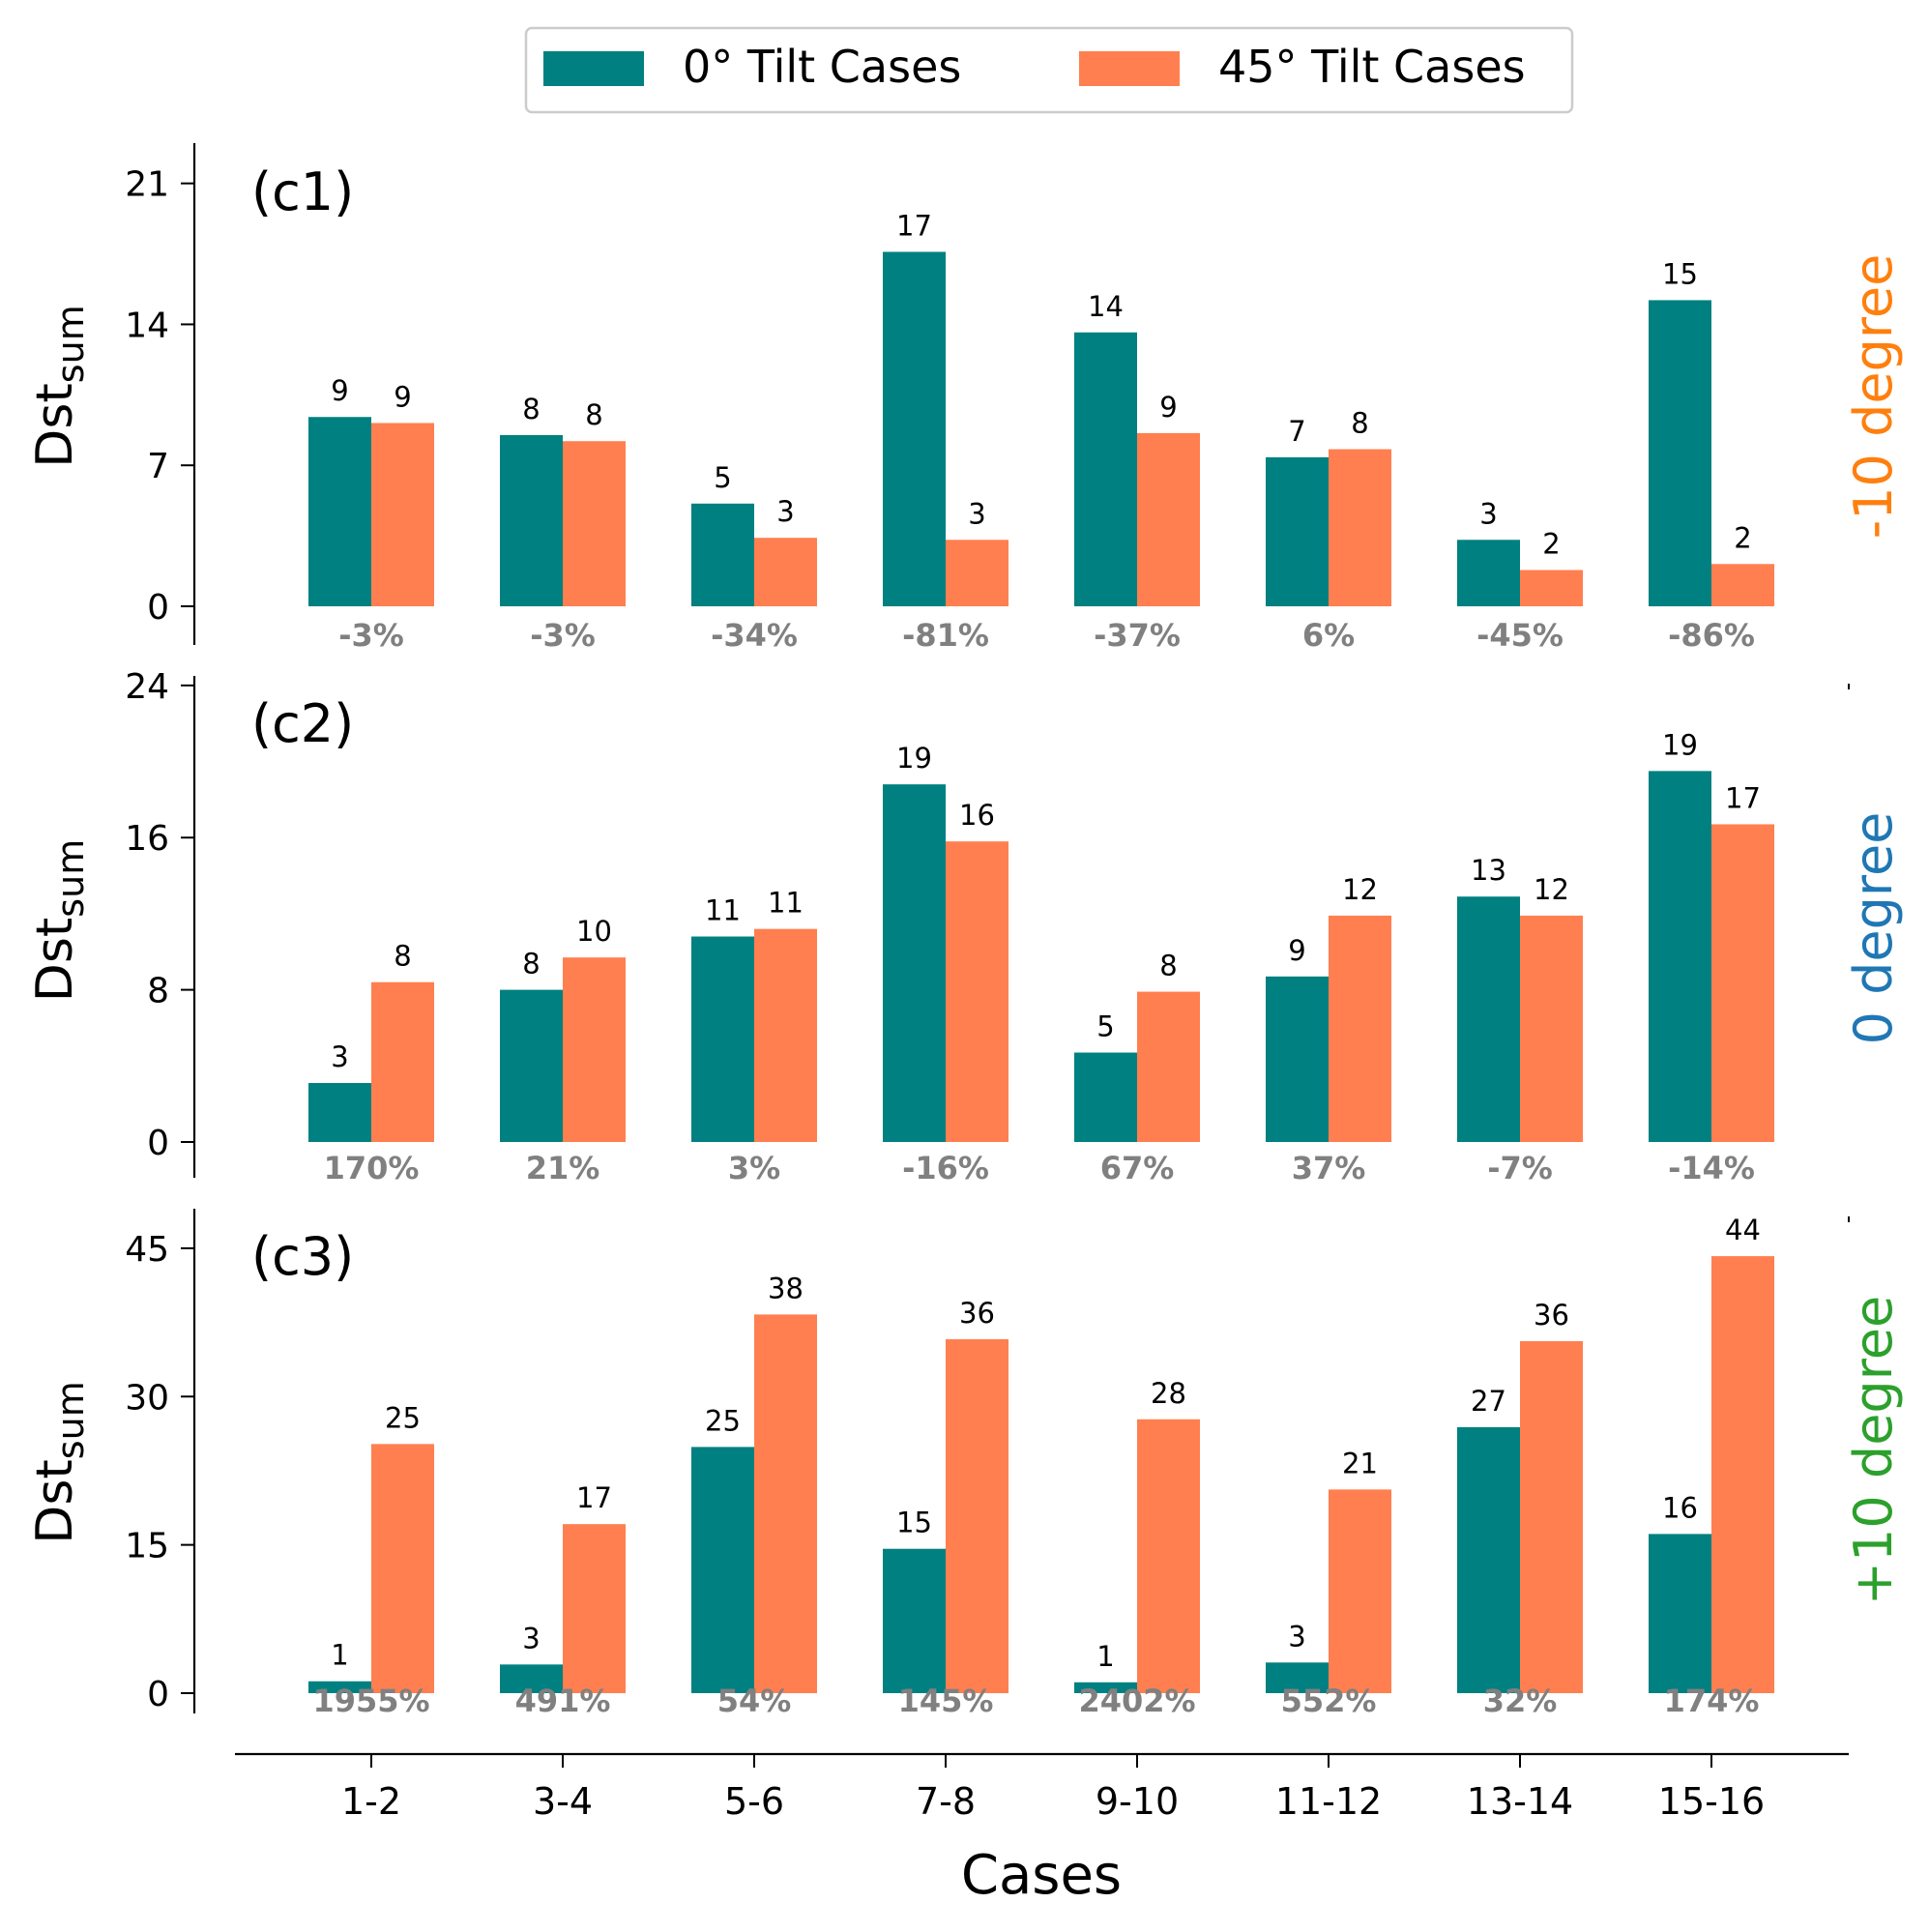 Image resolution: width=1929 pixels, height=1932 pixels. I want to click on pct-change-label: -16%, so click(945, 1168).